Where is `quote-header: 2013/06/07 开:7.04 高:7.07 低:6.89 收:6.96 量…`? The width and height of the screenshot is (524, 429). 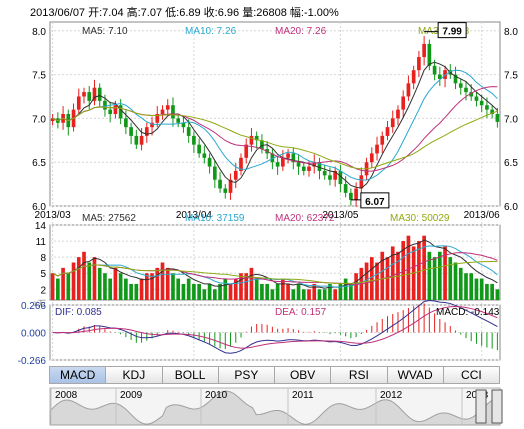
quote-header: 2013/06/07 开:7.04 高:7.07 低:6.89 收:6.96 量… is located at coordinates (184, 13).